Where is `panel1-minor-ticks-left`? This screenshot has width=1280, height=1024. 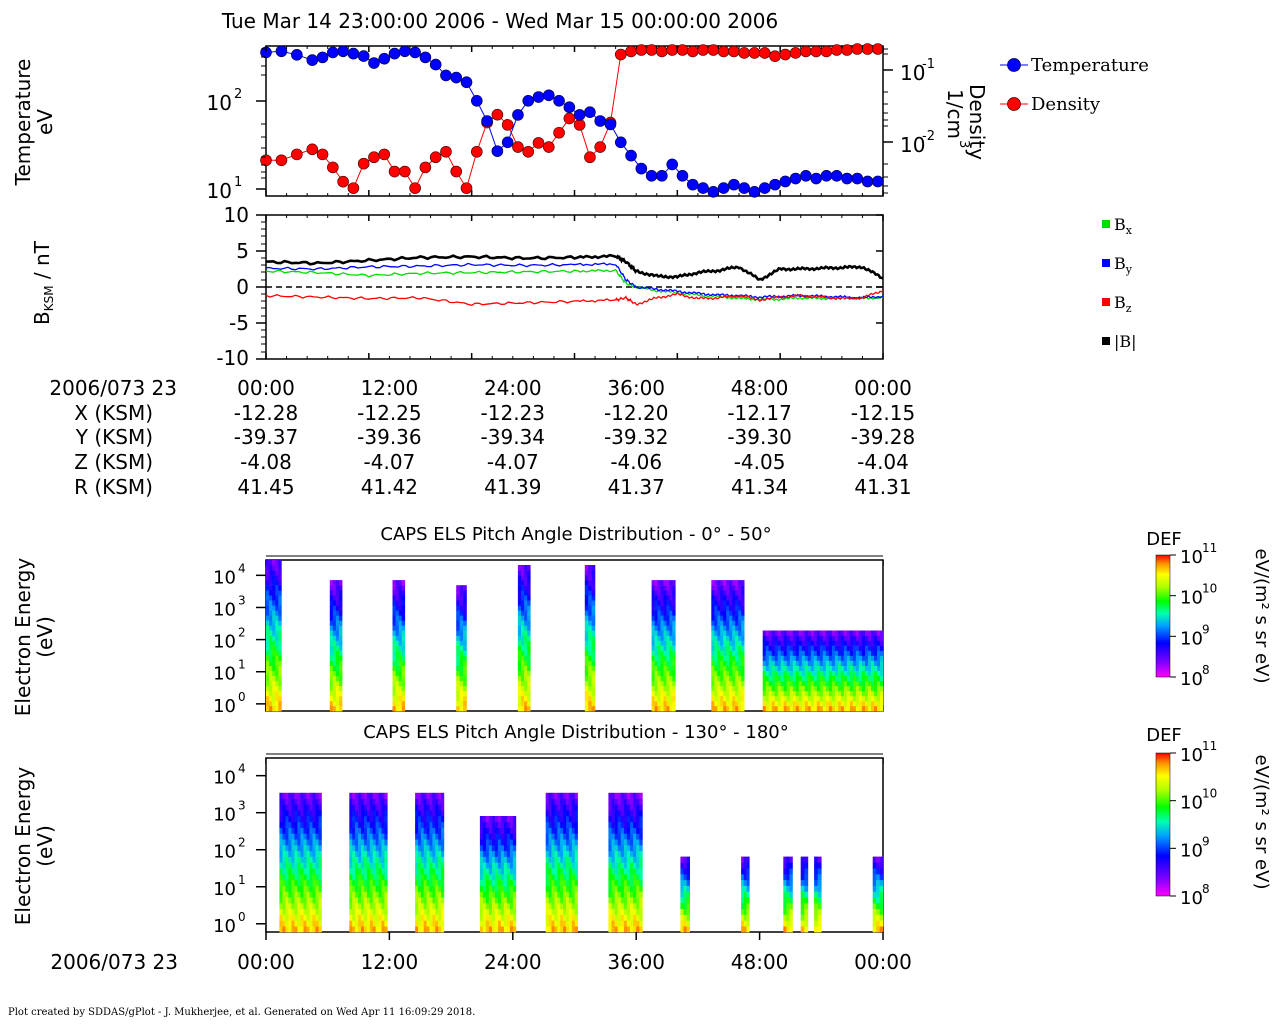 panel1-minor-ticks-left is located at coordinates (263, 113).